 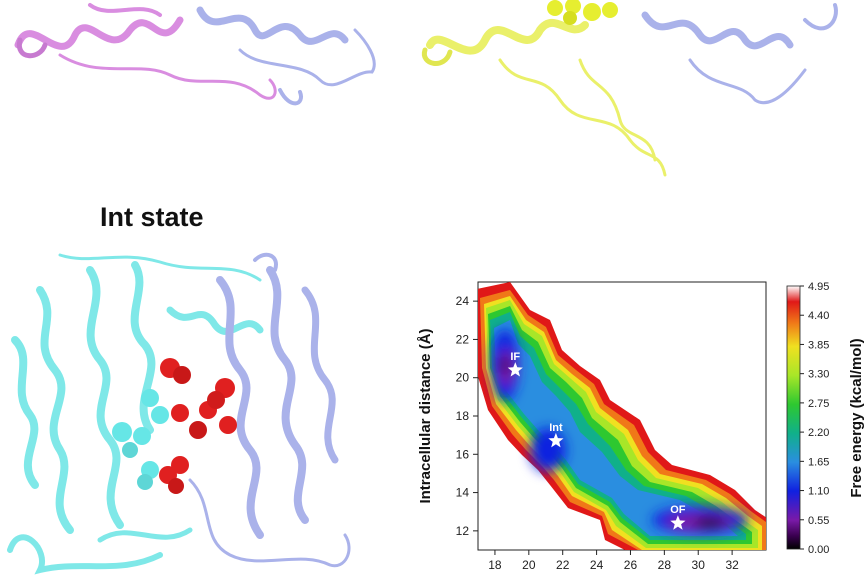 What do you see at coordinates (515, 357) in the screenshot?
I see `state-label-if: IF` at bounding box center [515, 357].